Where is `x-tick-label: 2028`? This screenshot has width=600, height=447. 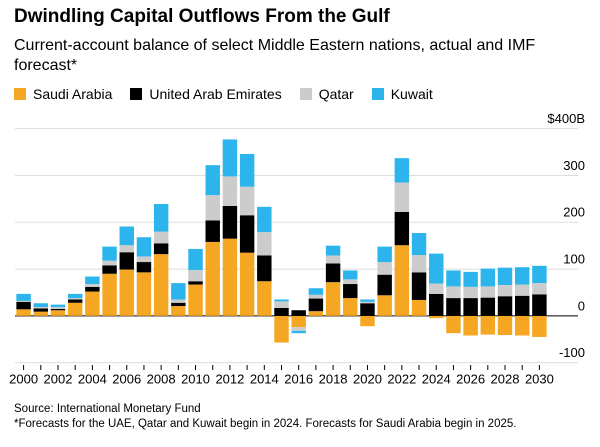
x-tick-label: 2028 is located at coordinates (505, 378).